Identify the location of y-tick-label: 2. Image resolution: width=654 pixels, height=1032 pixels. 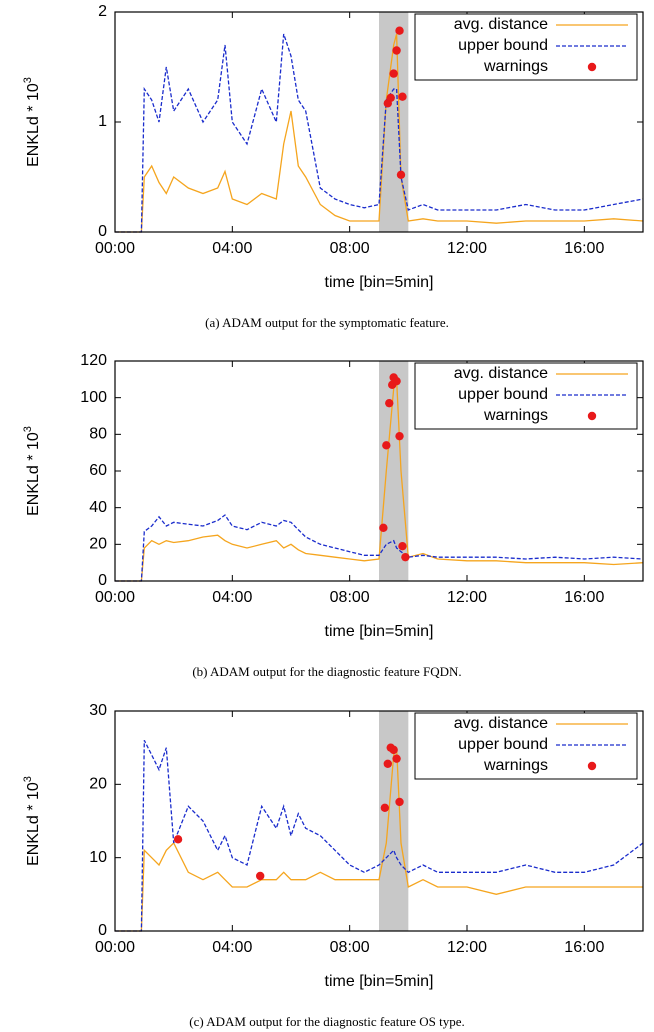
(102, 11).